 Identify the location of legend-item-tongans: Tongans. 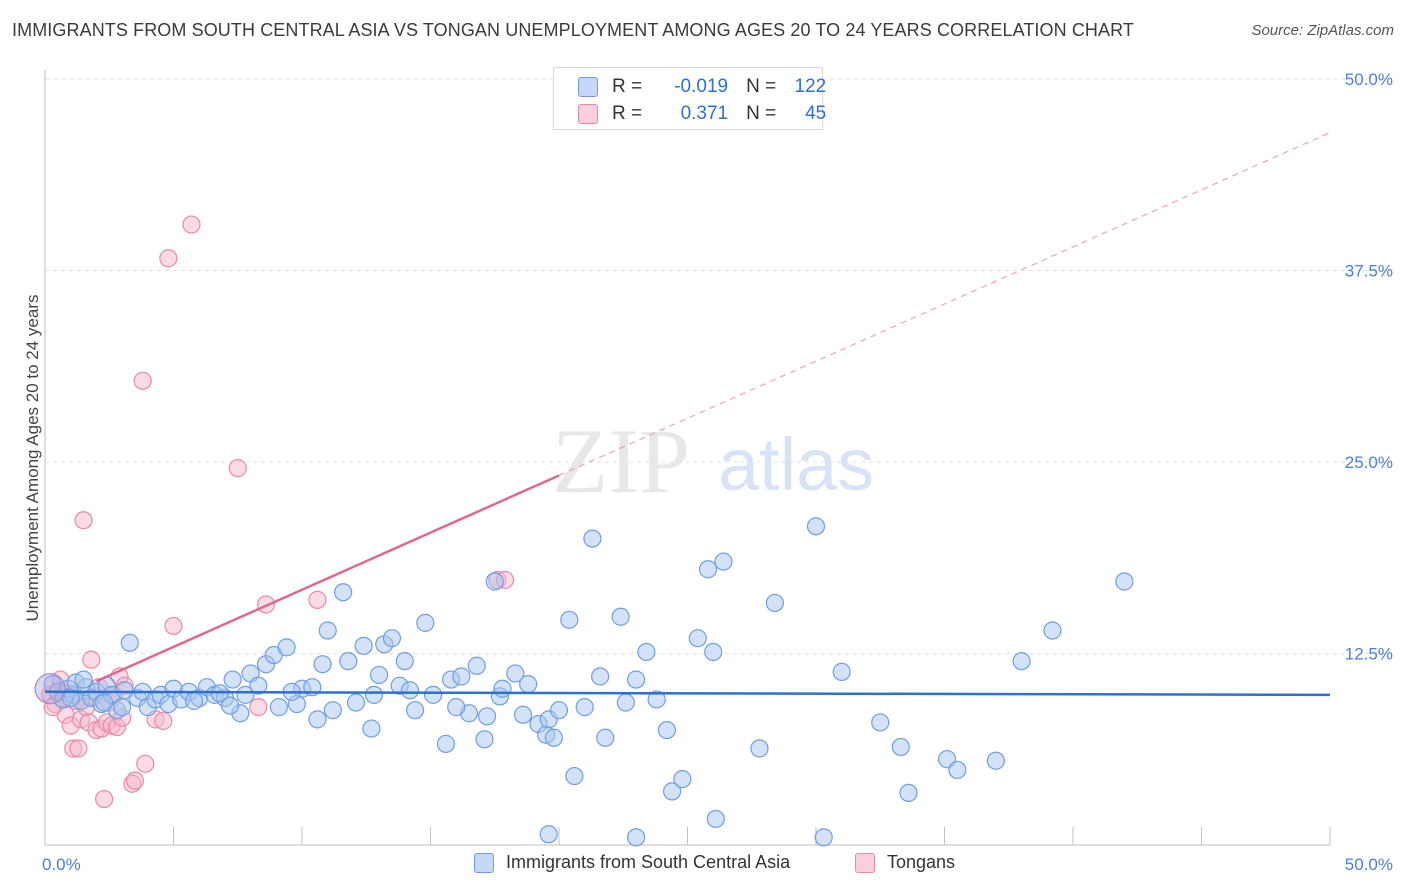
(905, 862).